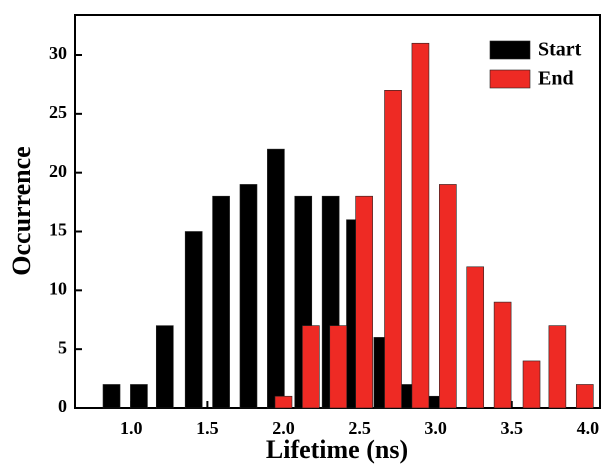  I want to click on x-tick-label: 3.5, so click(511, 428).